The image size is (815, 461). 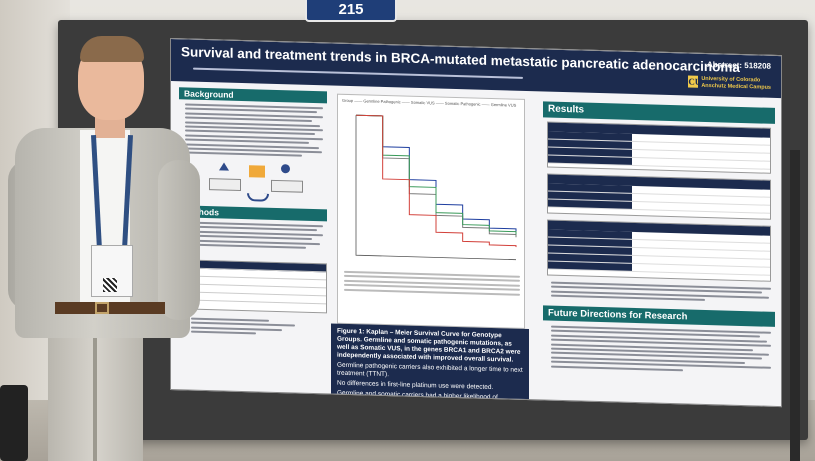 I want to click on cu-logo-icon: CU, so click(x=695, y=81).